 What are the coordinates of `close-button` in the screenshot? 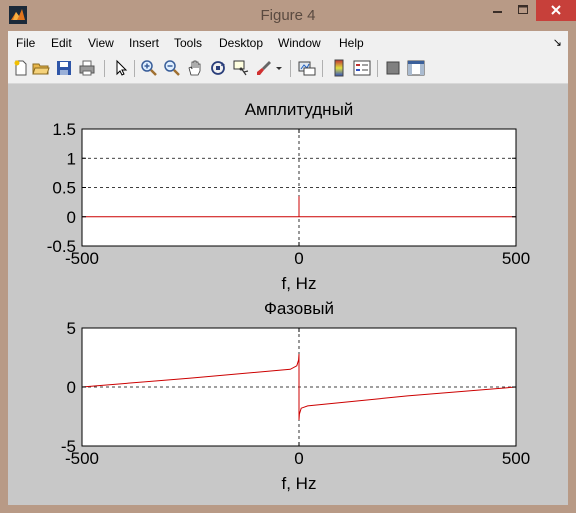 It's located at (556, 10).